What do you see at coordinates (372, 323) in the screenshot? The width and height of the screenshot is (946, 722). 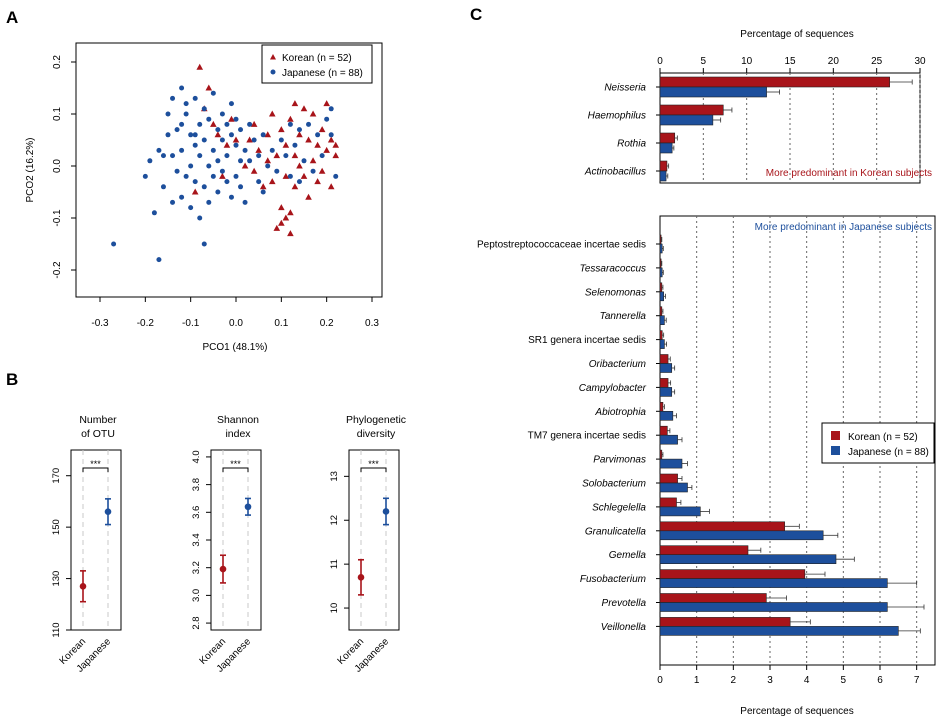 I see `x-tick-label: 0.3` at bounding box center [372, 323].